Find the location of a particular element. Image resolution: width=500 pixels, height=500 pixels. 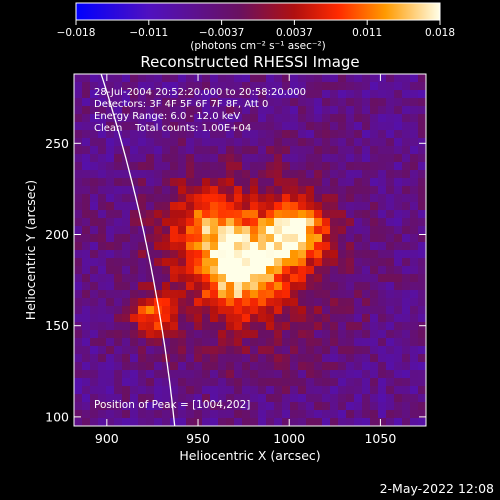

colorbar is located at coordinates (258, 11).